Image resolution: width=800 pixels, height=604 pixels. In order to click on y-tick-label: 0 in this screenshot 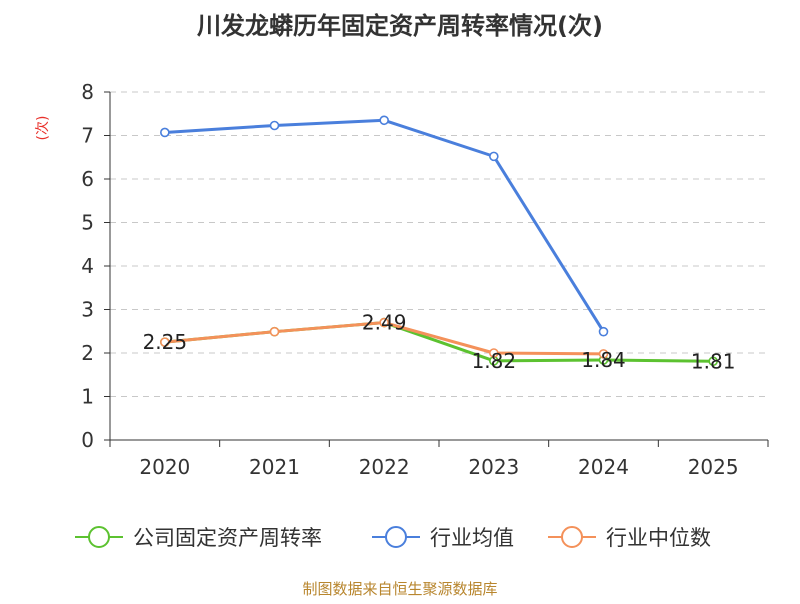, I will do `click(87, 440)`.